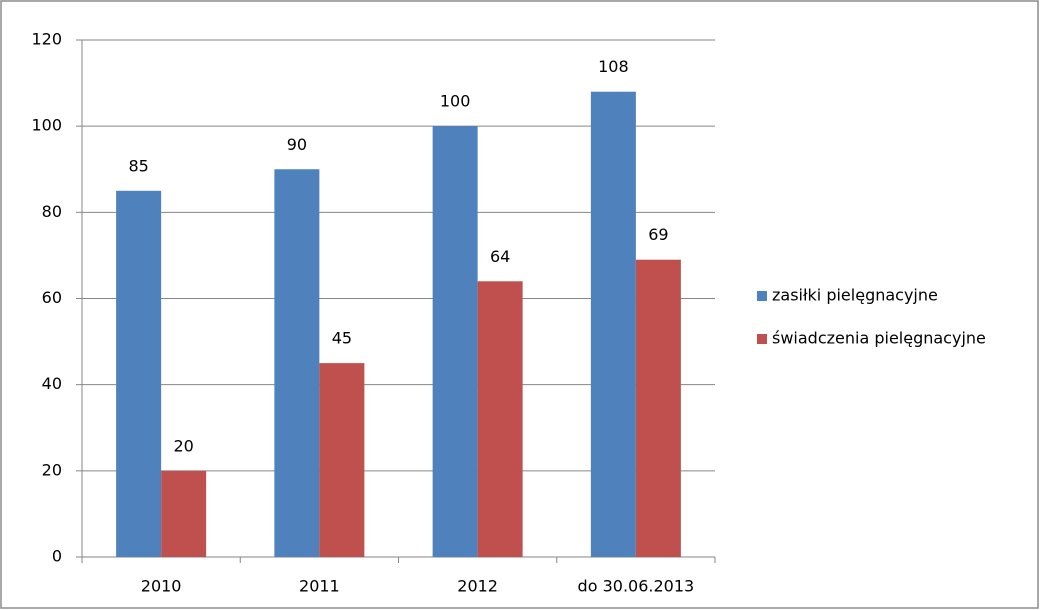  Describe the element at coordinates (455, 101) in the screenshot. I see `data-label: 100` at that location.